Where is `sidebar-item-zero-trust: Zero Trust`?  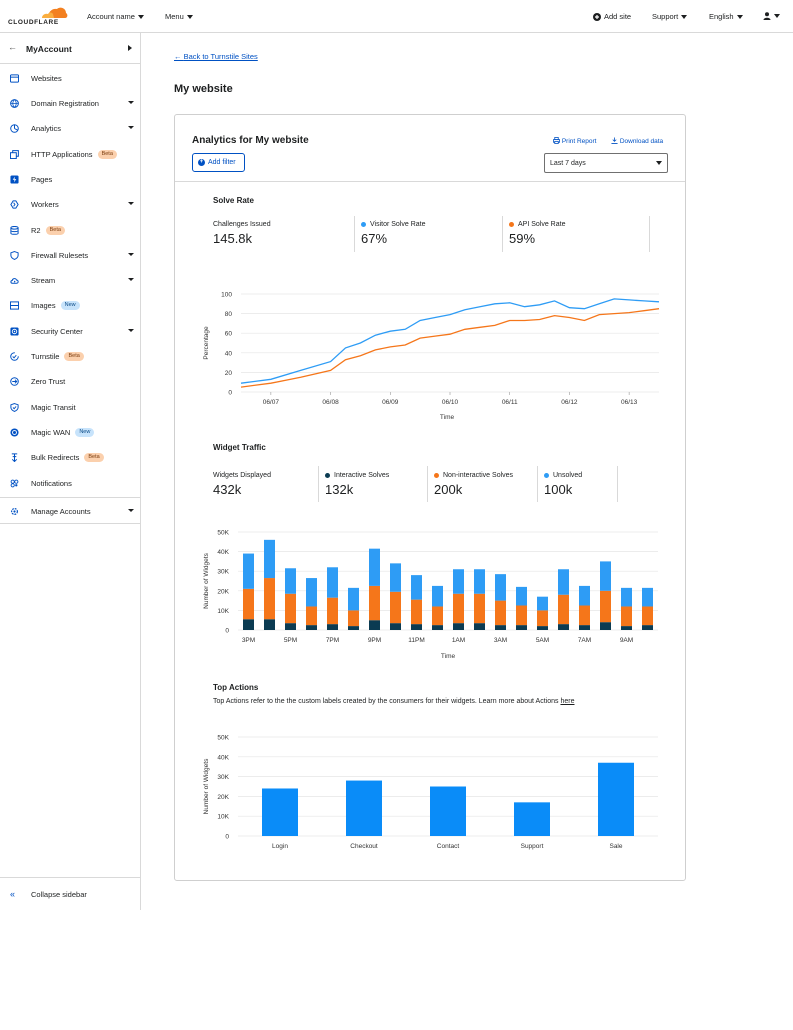 sidebar-item-zero-trust: Zero Trust is located at coordinates (70, 381).